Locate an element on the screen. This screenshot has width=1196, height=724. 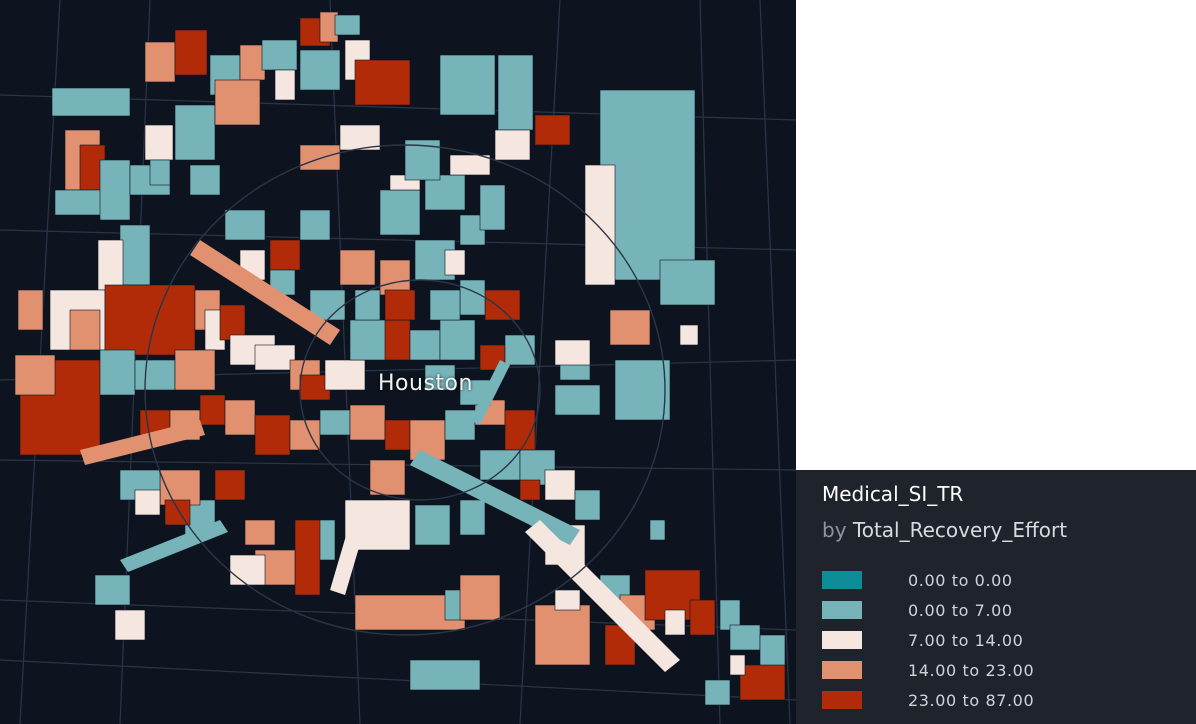
legend-item: 0.00 to 0.00 is located at coordinates (928, 580).